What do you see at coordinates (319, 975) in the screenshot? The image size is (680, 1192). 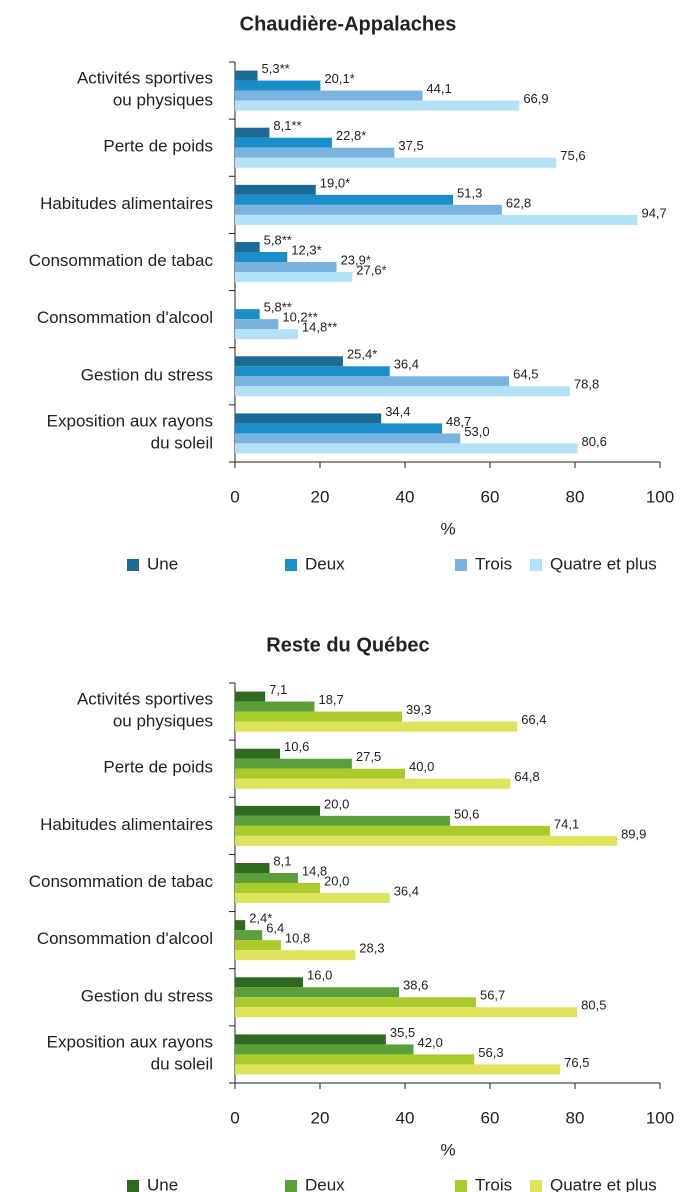 I see `value-label: 16,0` at bounding box center [319, 975].